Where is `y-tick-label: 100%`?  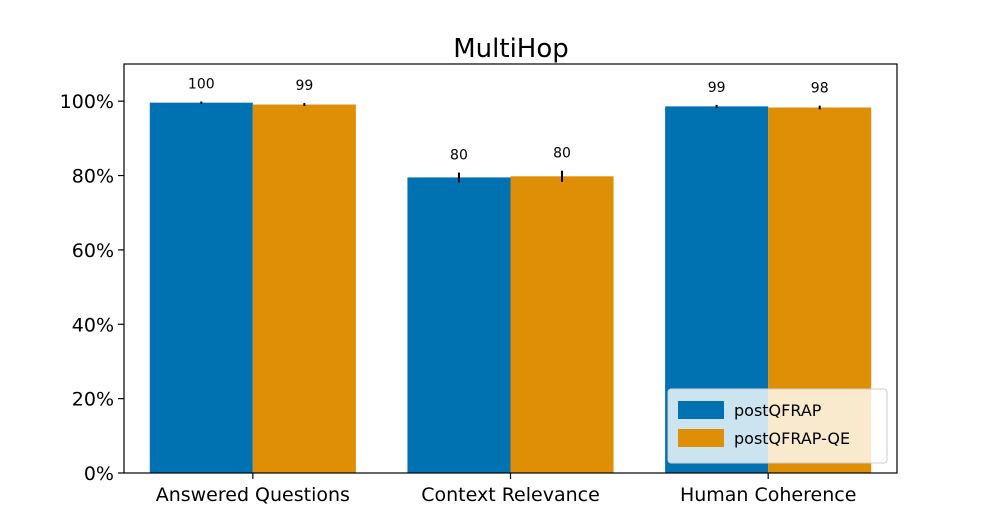
y-tick-label: 100% is located at coordinates (87, 102).